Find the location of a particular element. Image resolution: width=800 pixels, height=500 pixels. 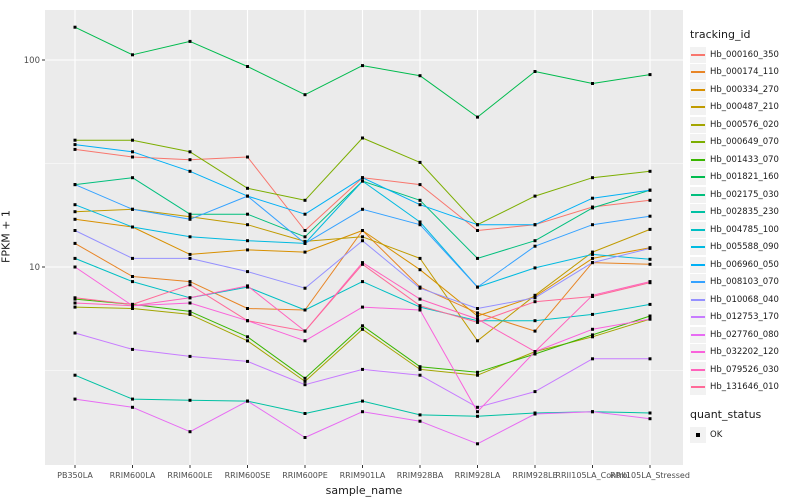

legend-item-label: Hb_006960_050 is located at coordinates (744, 264).